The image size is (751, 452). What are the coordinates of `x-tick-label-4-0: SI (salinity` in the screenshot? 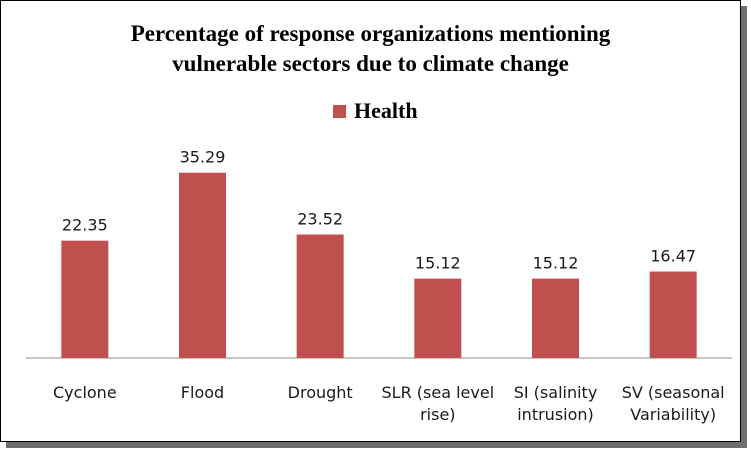 It's located at (556, 392).